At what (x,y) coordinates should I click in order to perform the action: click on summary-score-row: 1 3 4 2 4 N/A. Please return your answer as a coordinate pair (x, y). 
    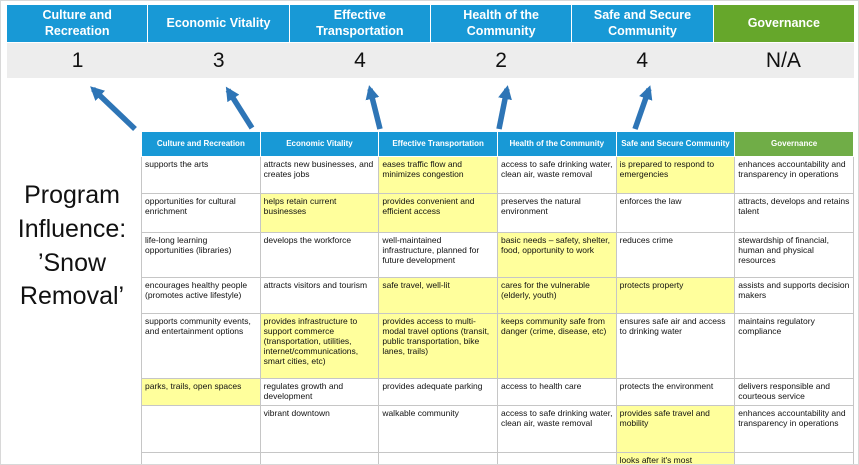
    Looking at the image, I should click on (430, 60).